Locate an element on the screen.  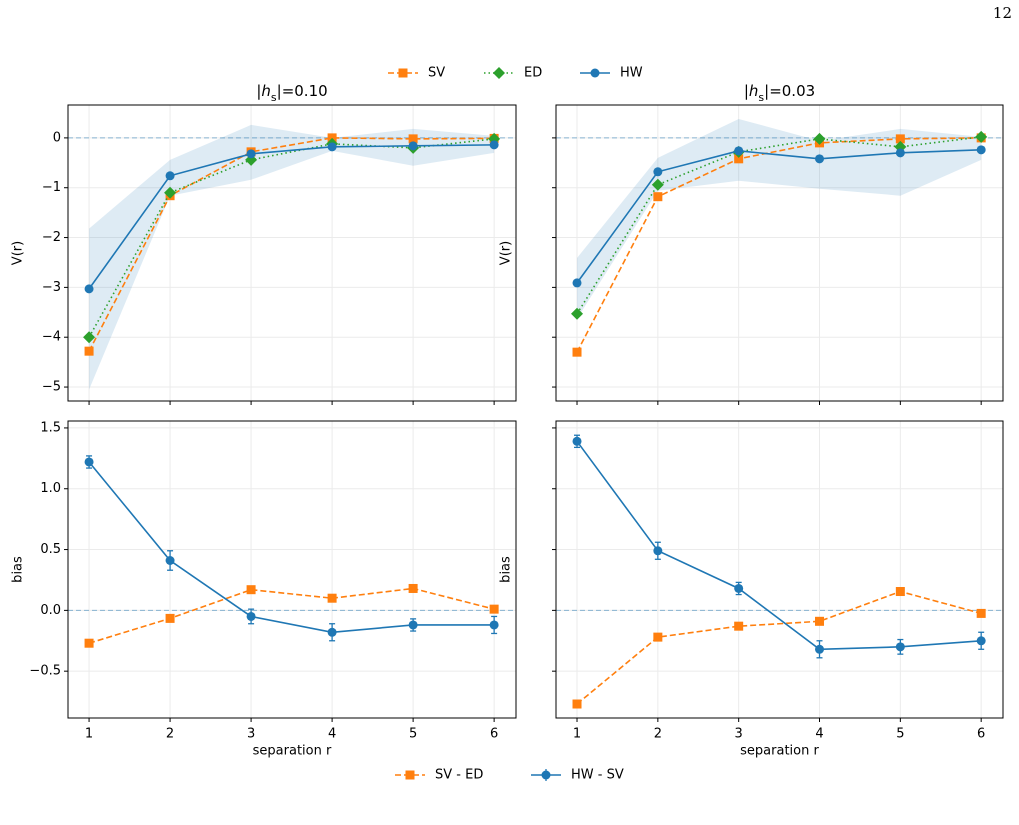
x-tick-label: 3 is located at coordinates (739, 734).